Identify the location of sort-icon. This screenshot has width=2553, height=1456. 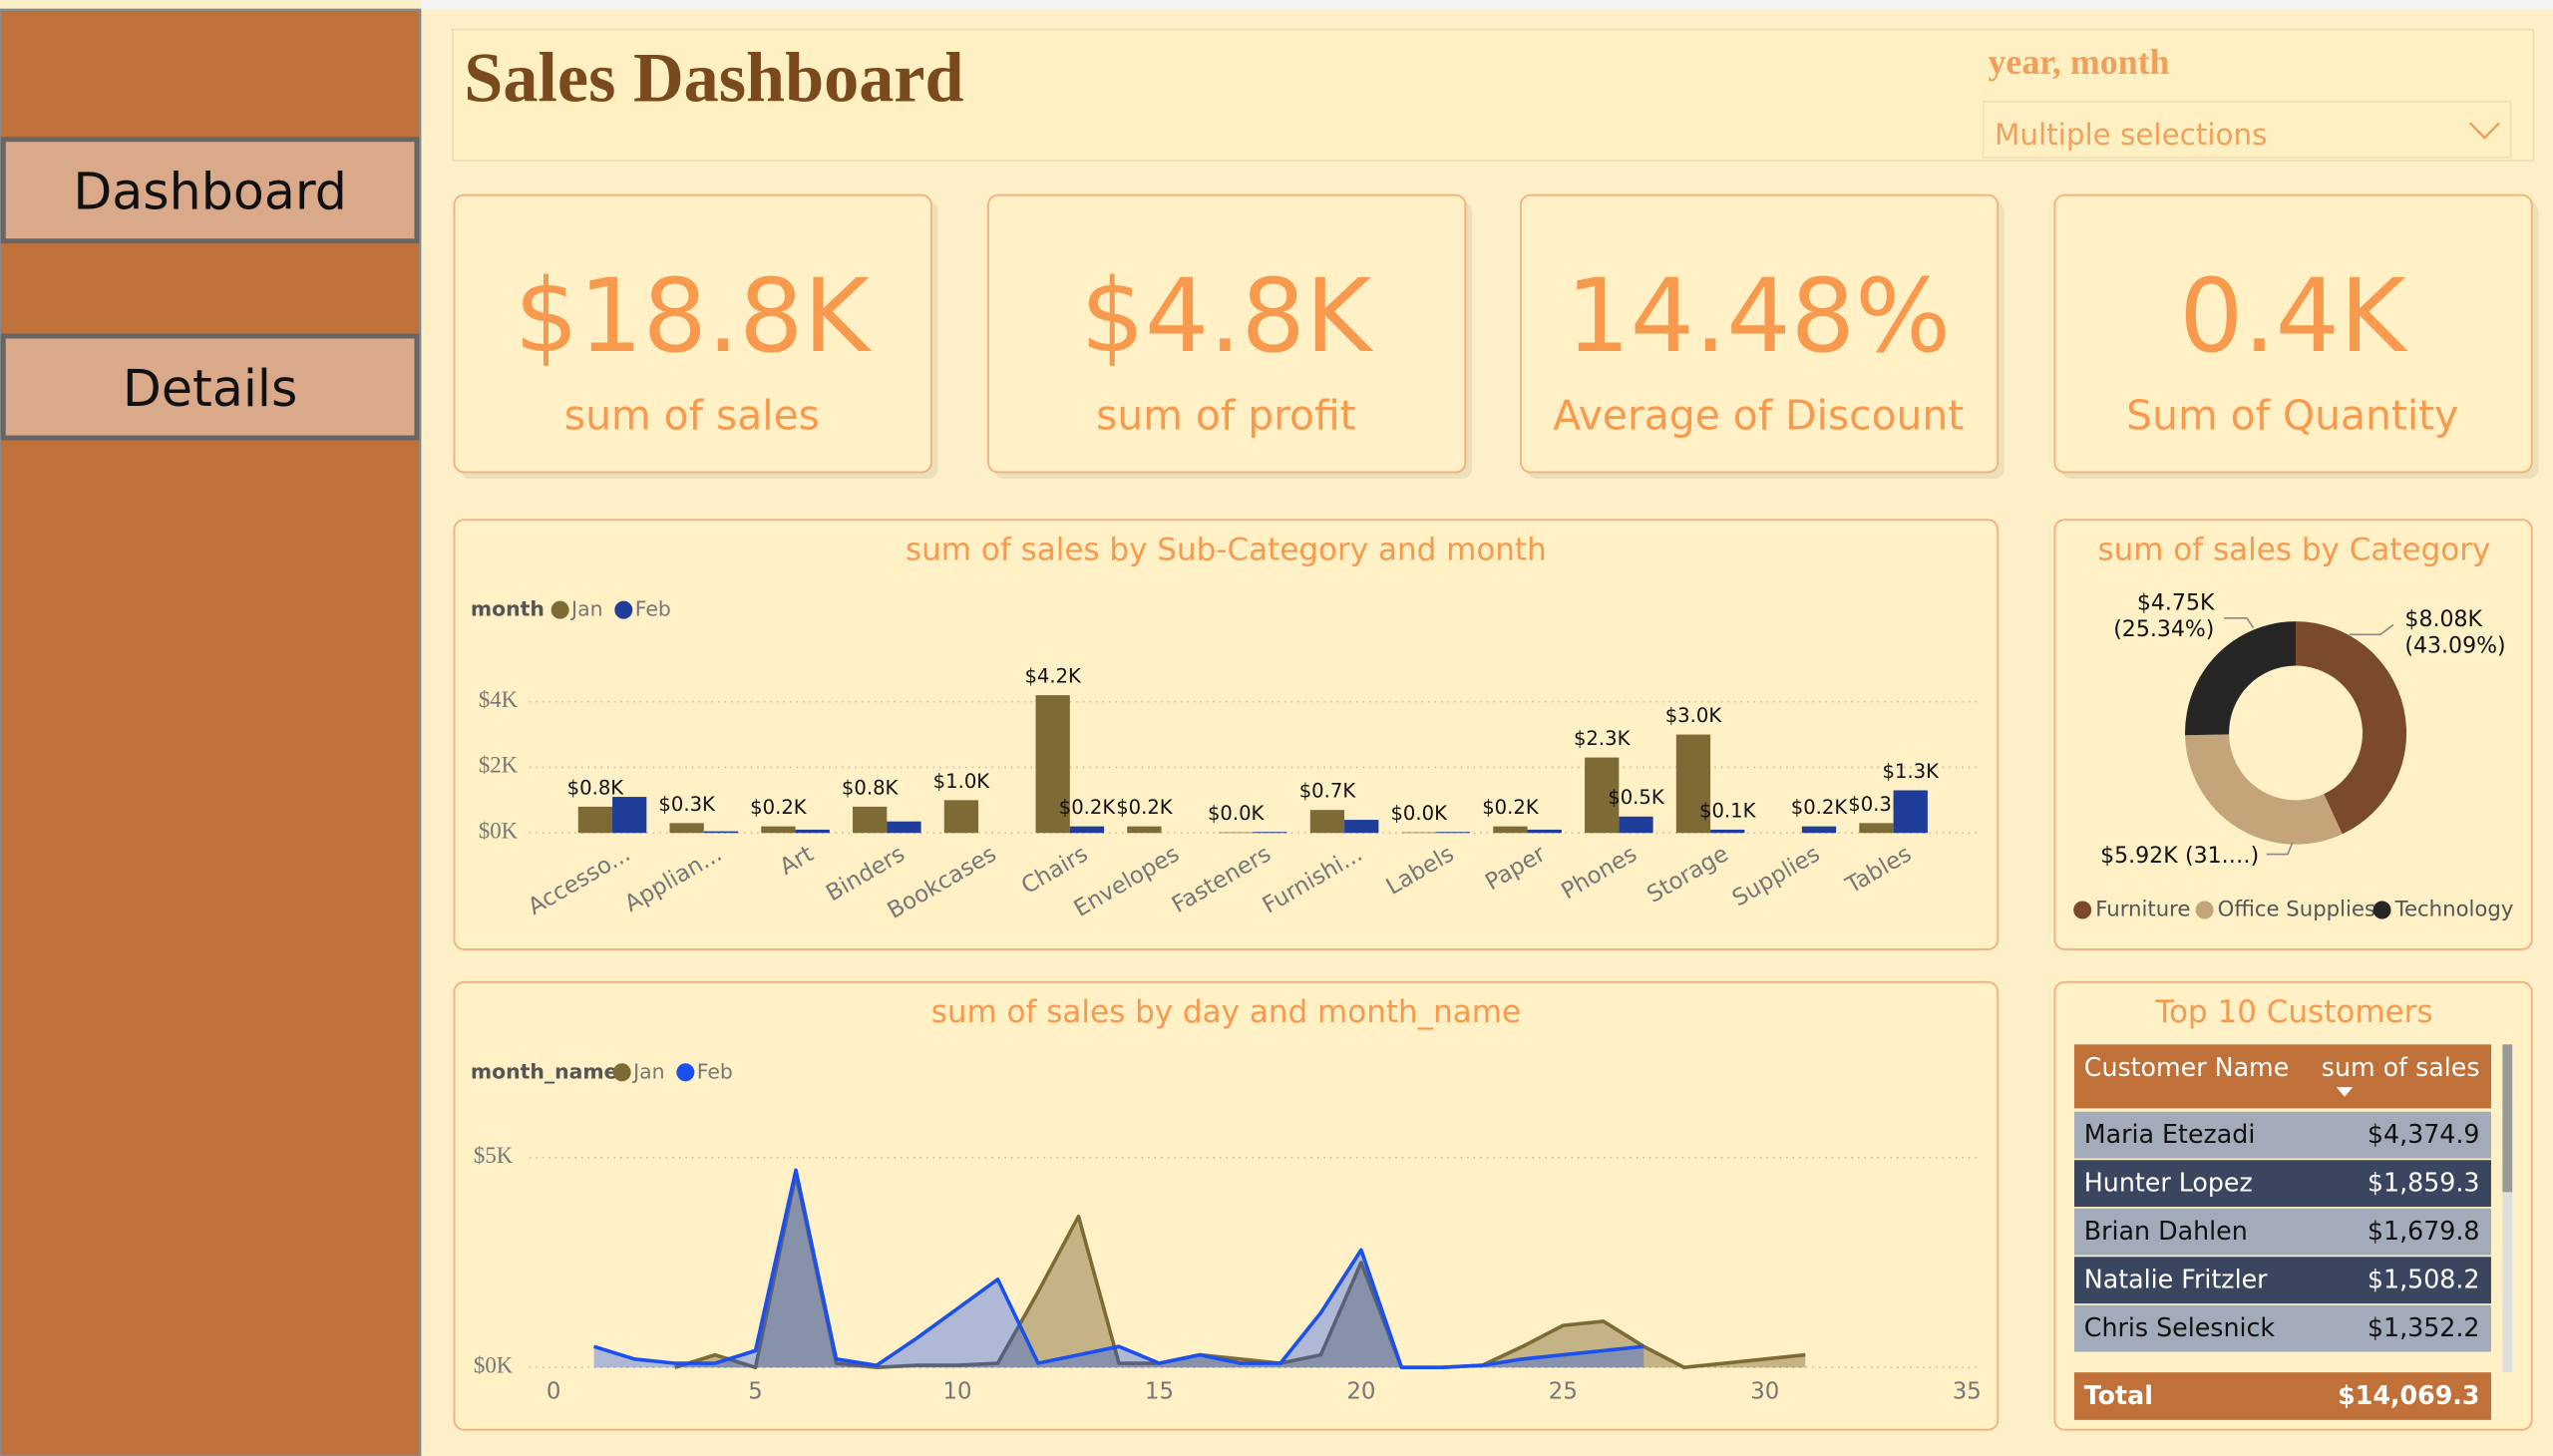
(2345, 1092).